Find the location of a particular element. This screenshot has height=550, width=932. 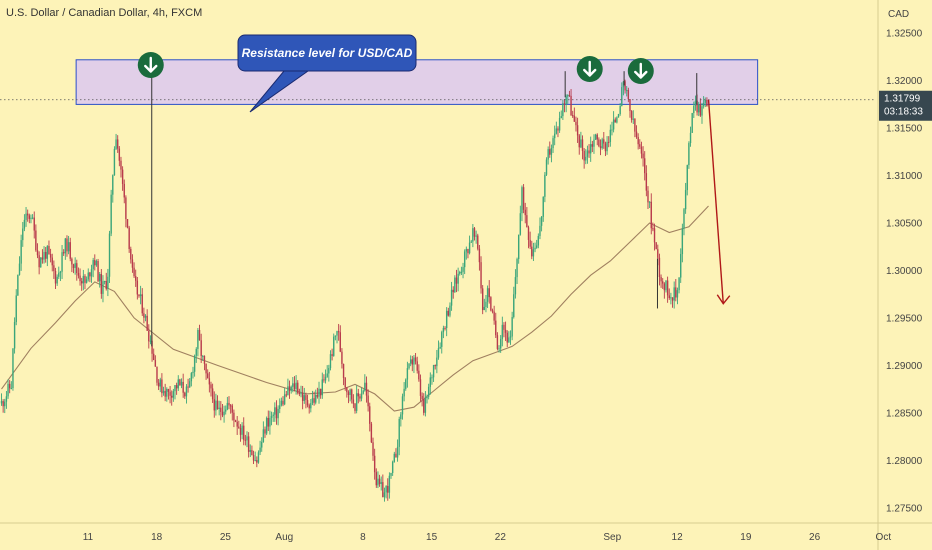

arrow-down-icon is located at coordinates (589, 69).